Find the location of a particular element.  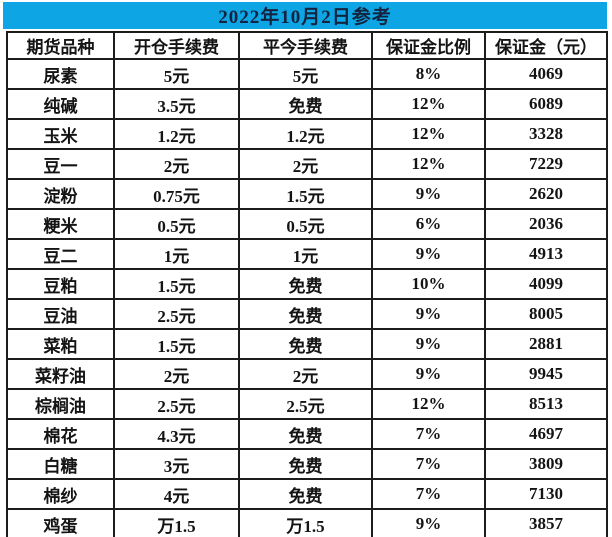

table-row: 棉花 4.3元 免费 7% 4697 is located at coordinates (307, 434).